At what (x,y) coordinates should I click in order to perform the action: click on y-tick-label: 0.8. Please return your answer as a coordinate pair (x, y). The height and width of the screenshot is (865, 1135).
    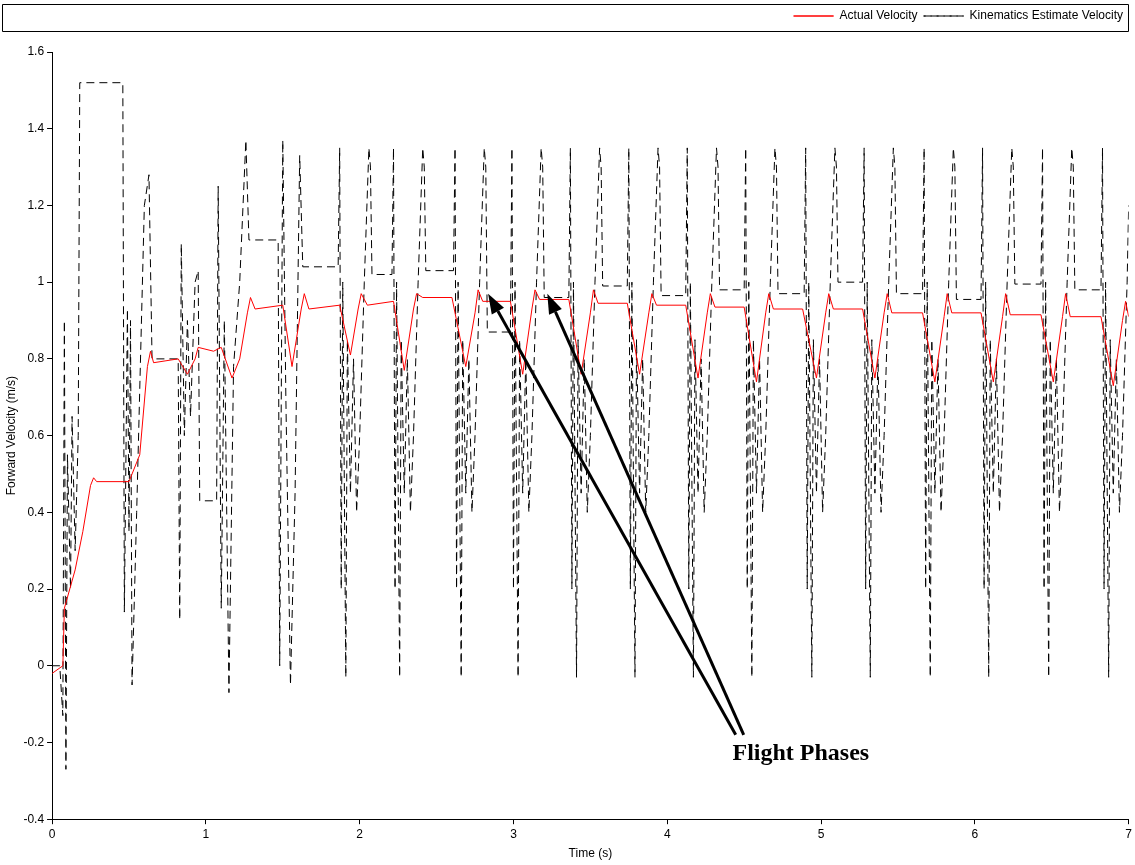
    Looking at the image, I should click on (36, 358).